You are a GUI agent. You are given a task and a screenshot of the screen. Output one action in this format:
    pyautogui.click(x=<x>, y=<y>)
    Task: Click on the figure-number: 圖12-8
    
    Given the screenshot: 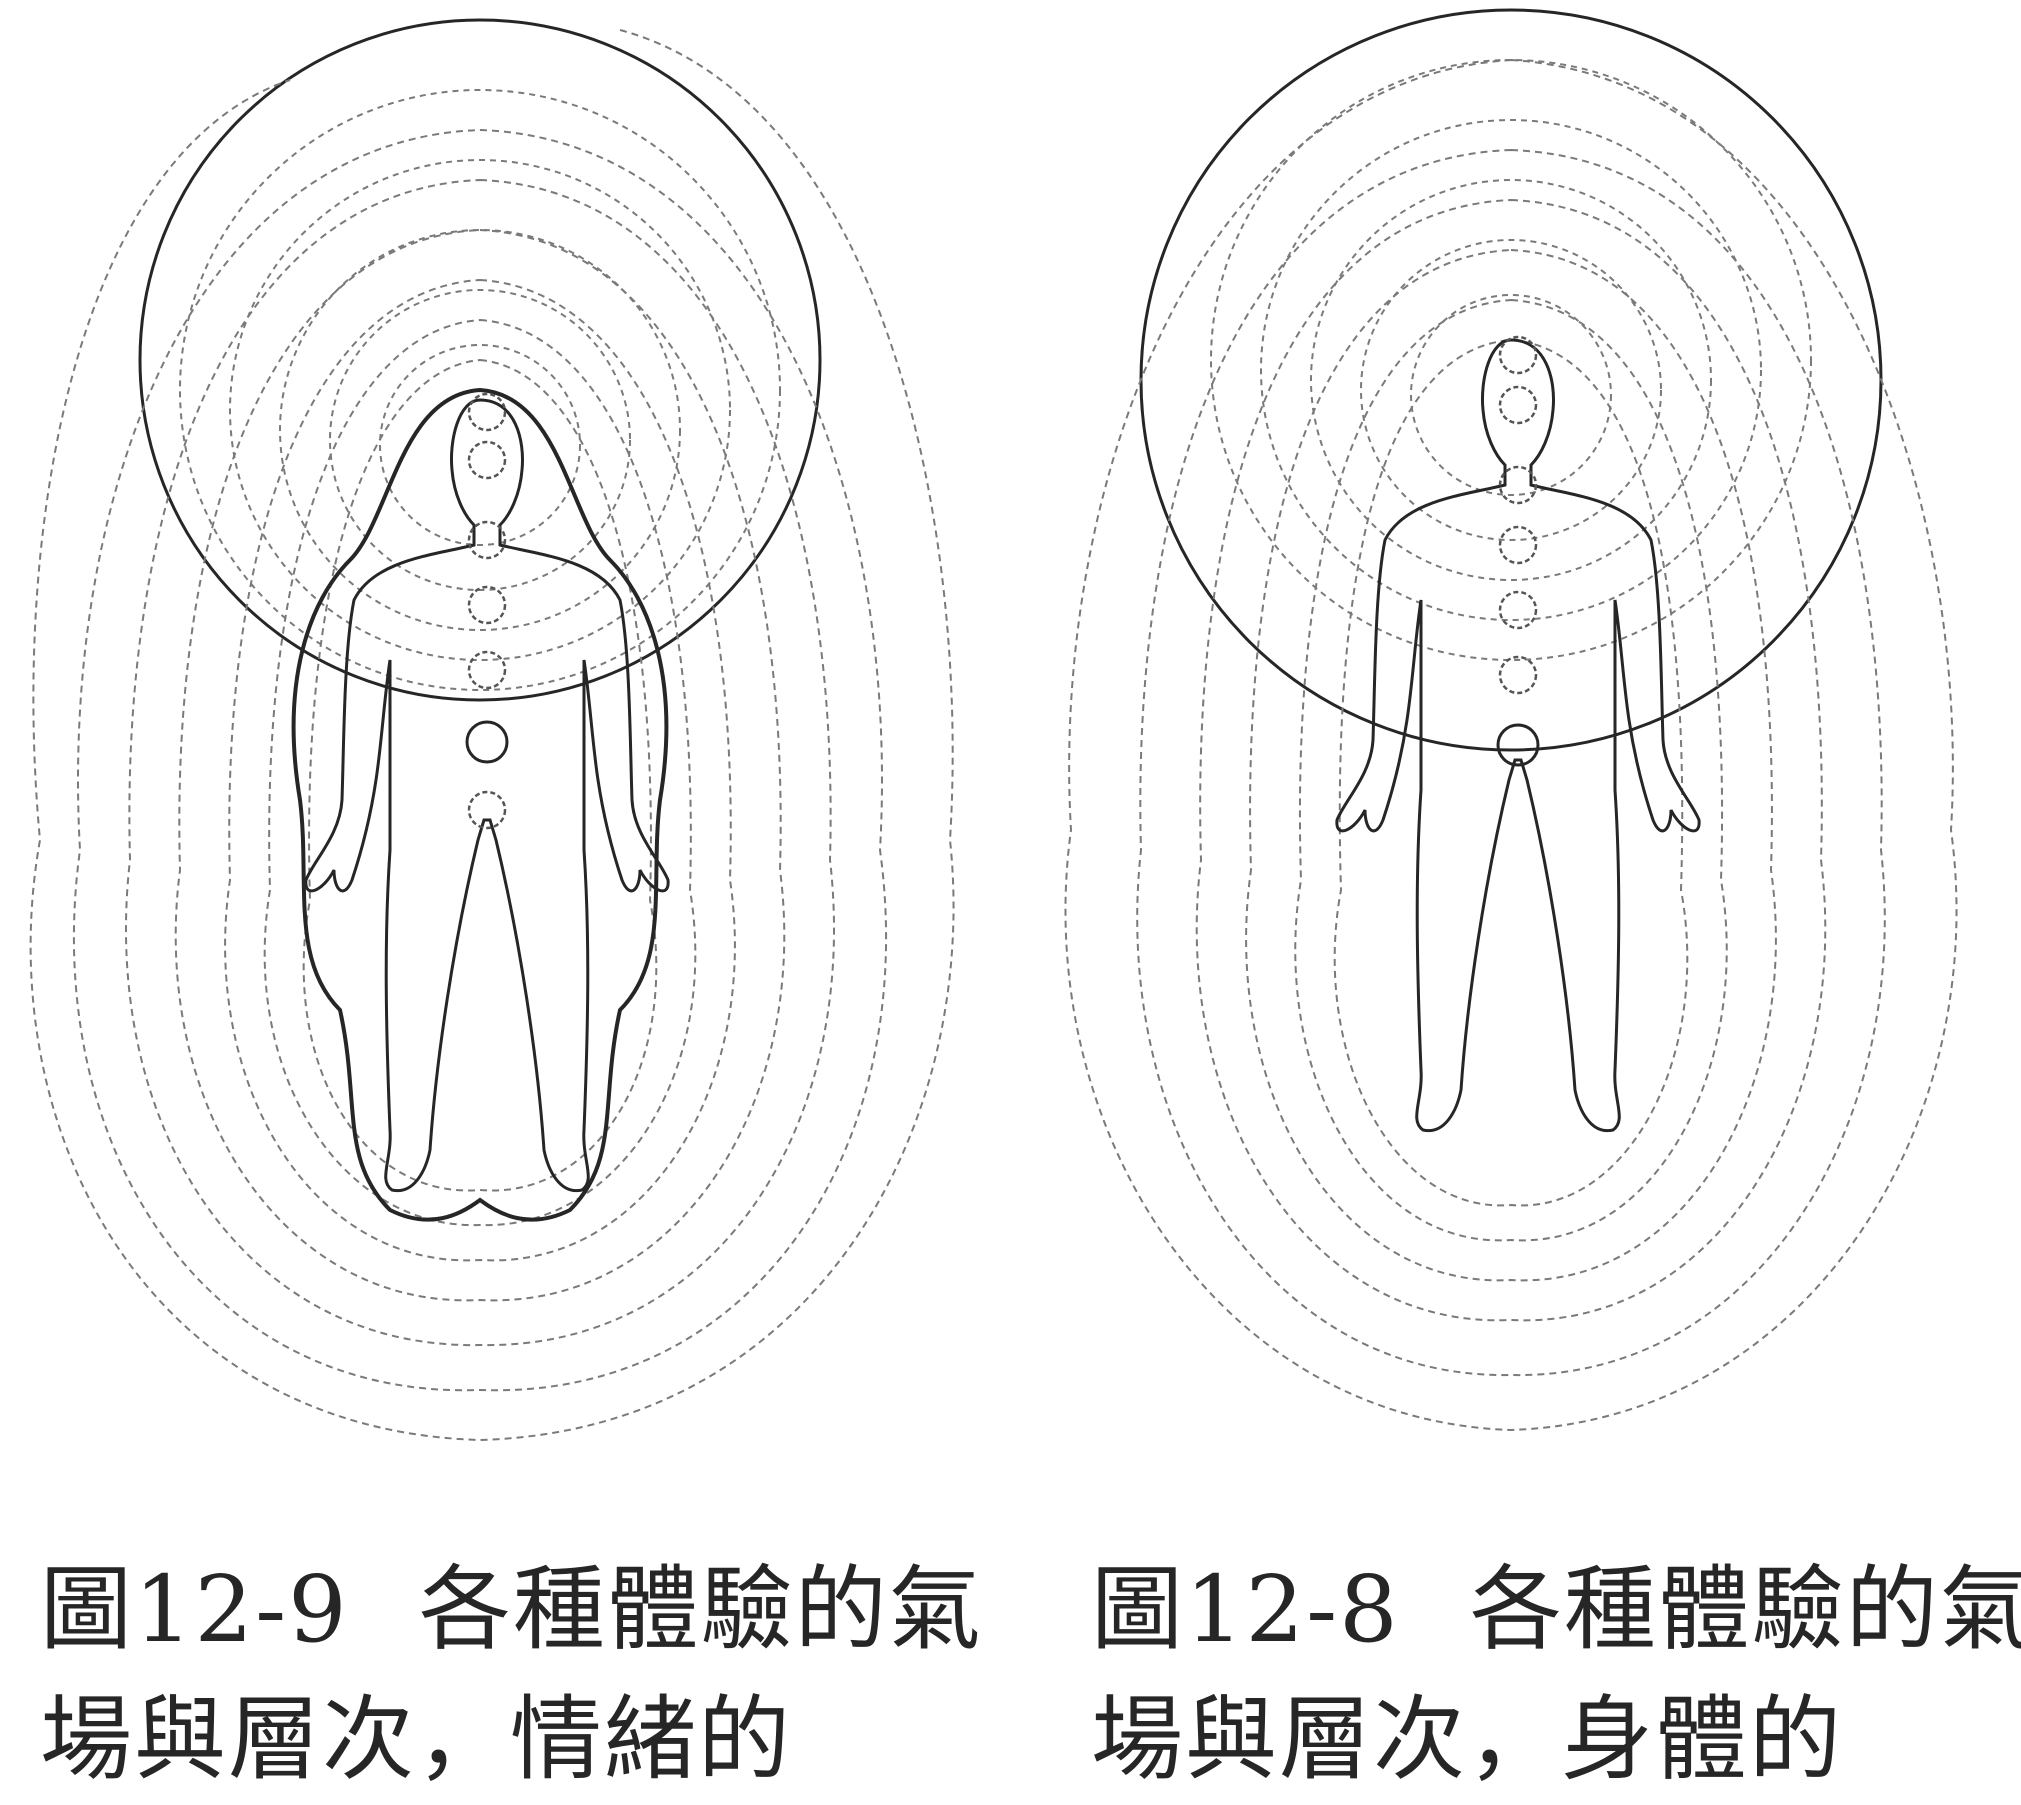 What is the action you would take?
    pyautogui.click(x=1245, y=1609)
    